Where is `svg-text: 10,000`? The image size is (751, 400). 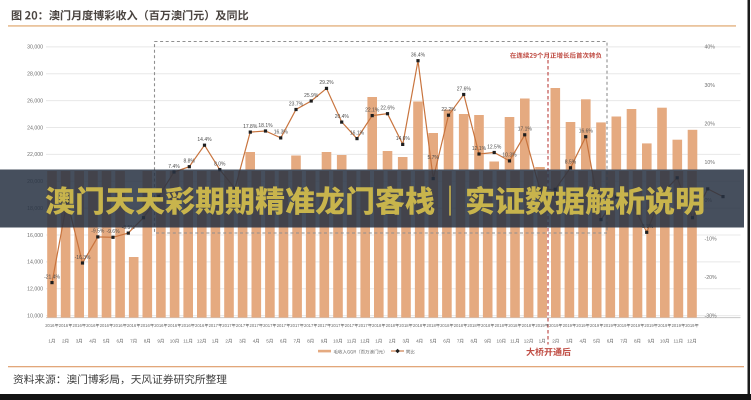 svg-text: 10,000 is located at coordinates (35, 316).